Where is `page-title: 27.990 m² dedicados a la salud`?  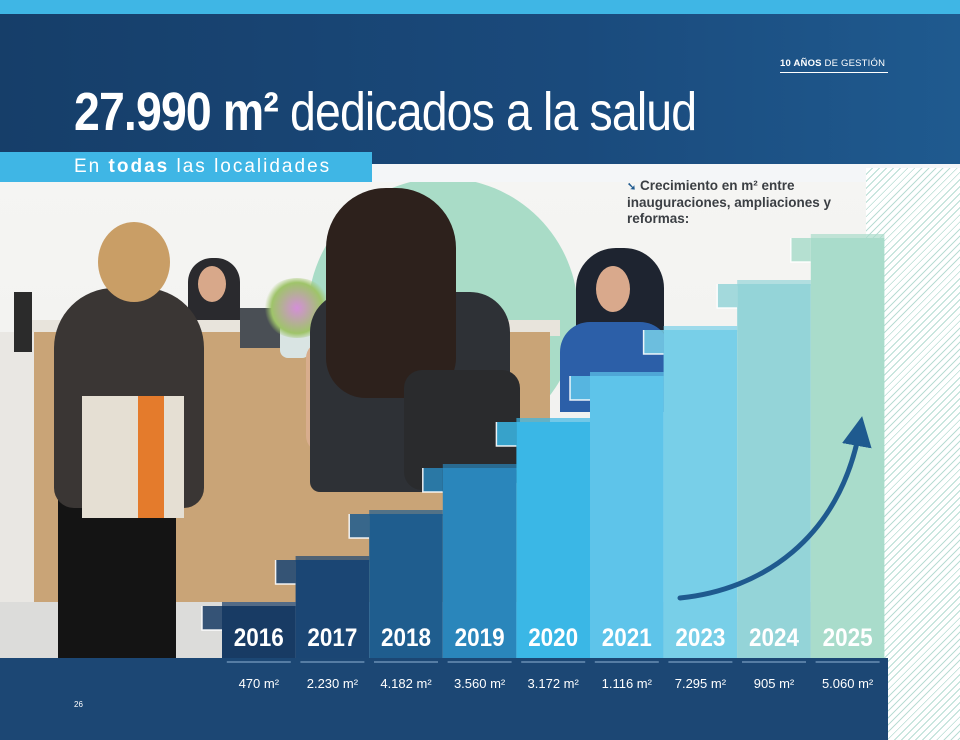
page-title: 27.990 m² dedicados a la salud is located at coordinates (385, 112).